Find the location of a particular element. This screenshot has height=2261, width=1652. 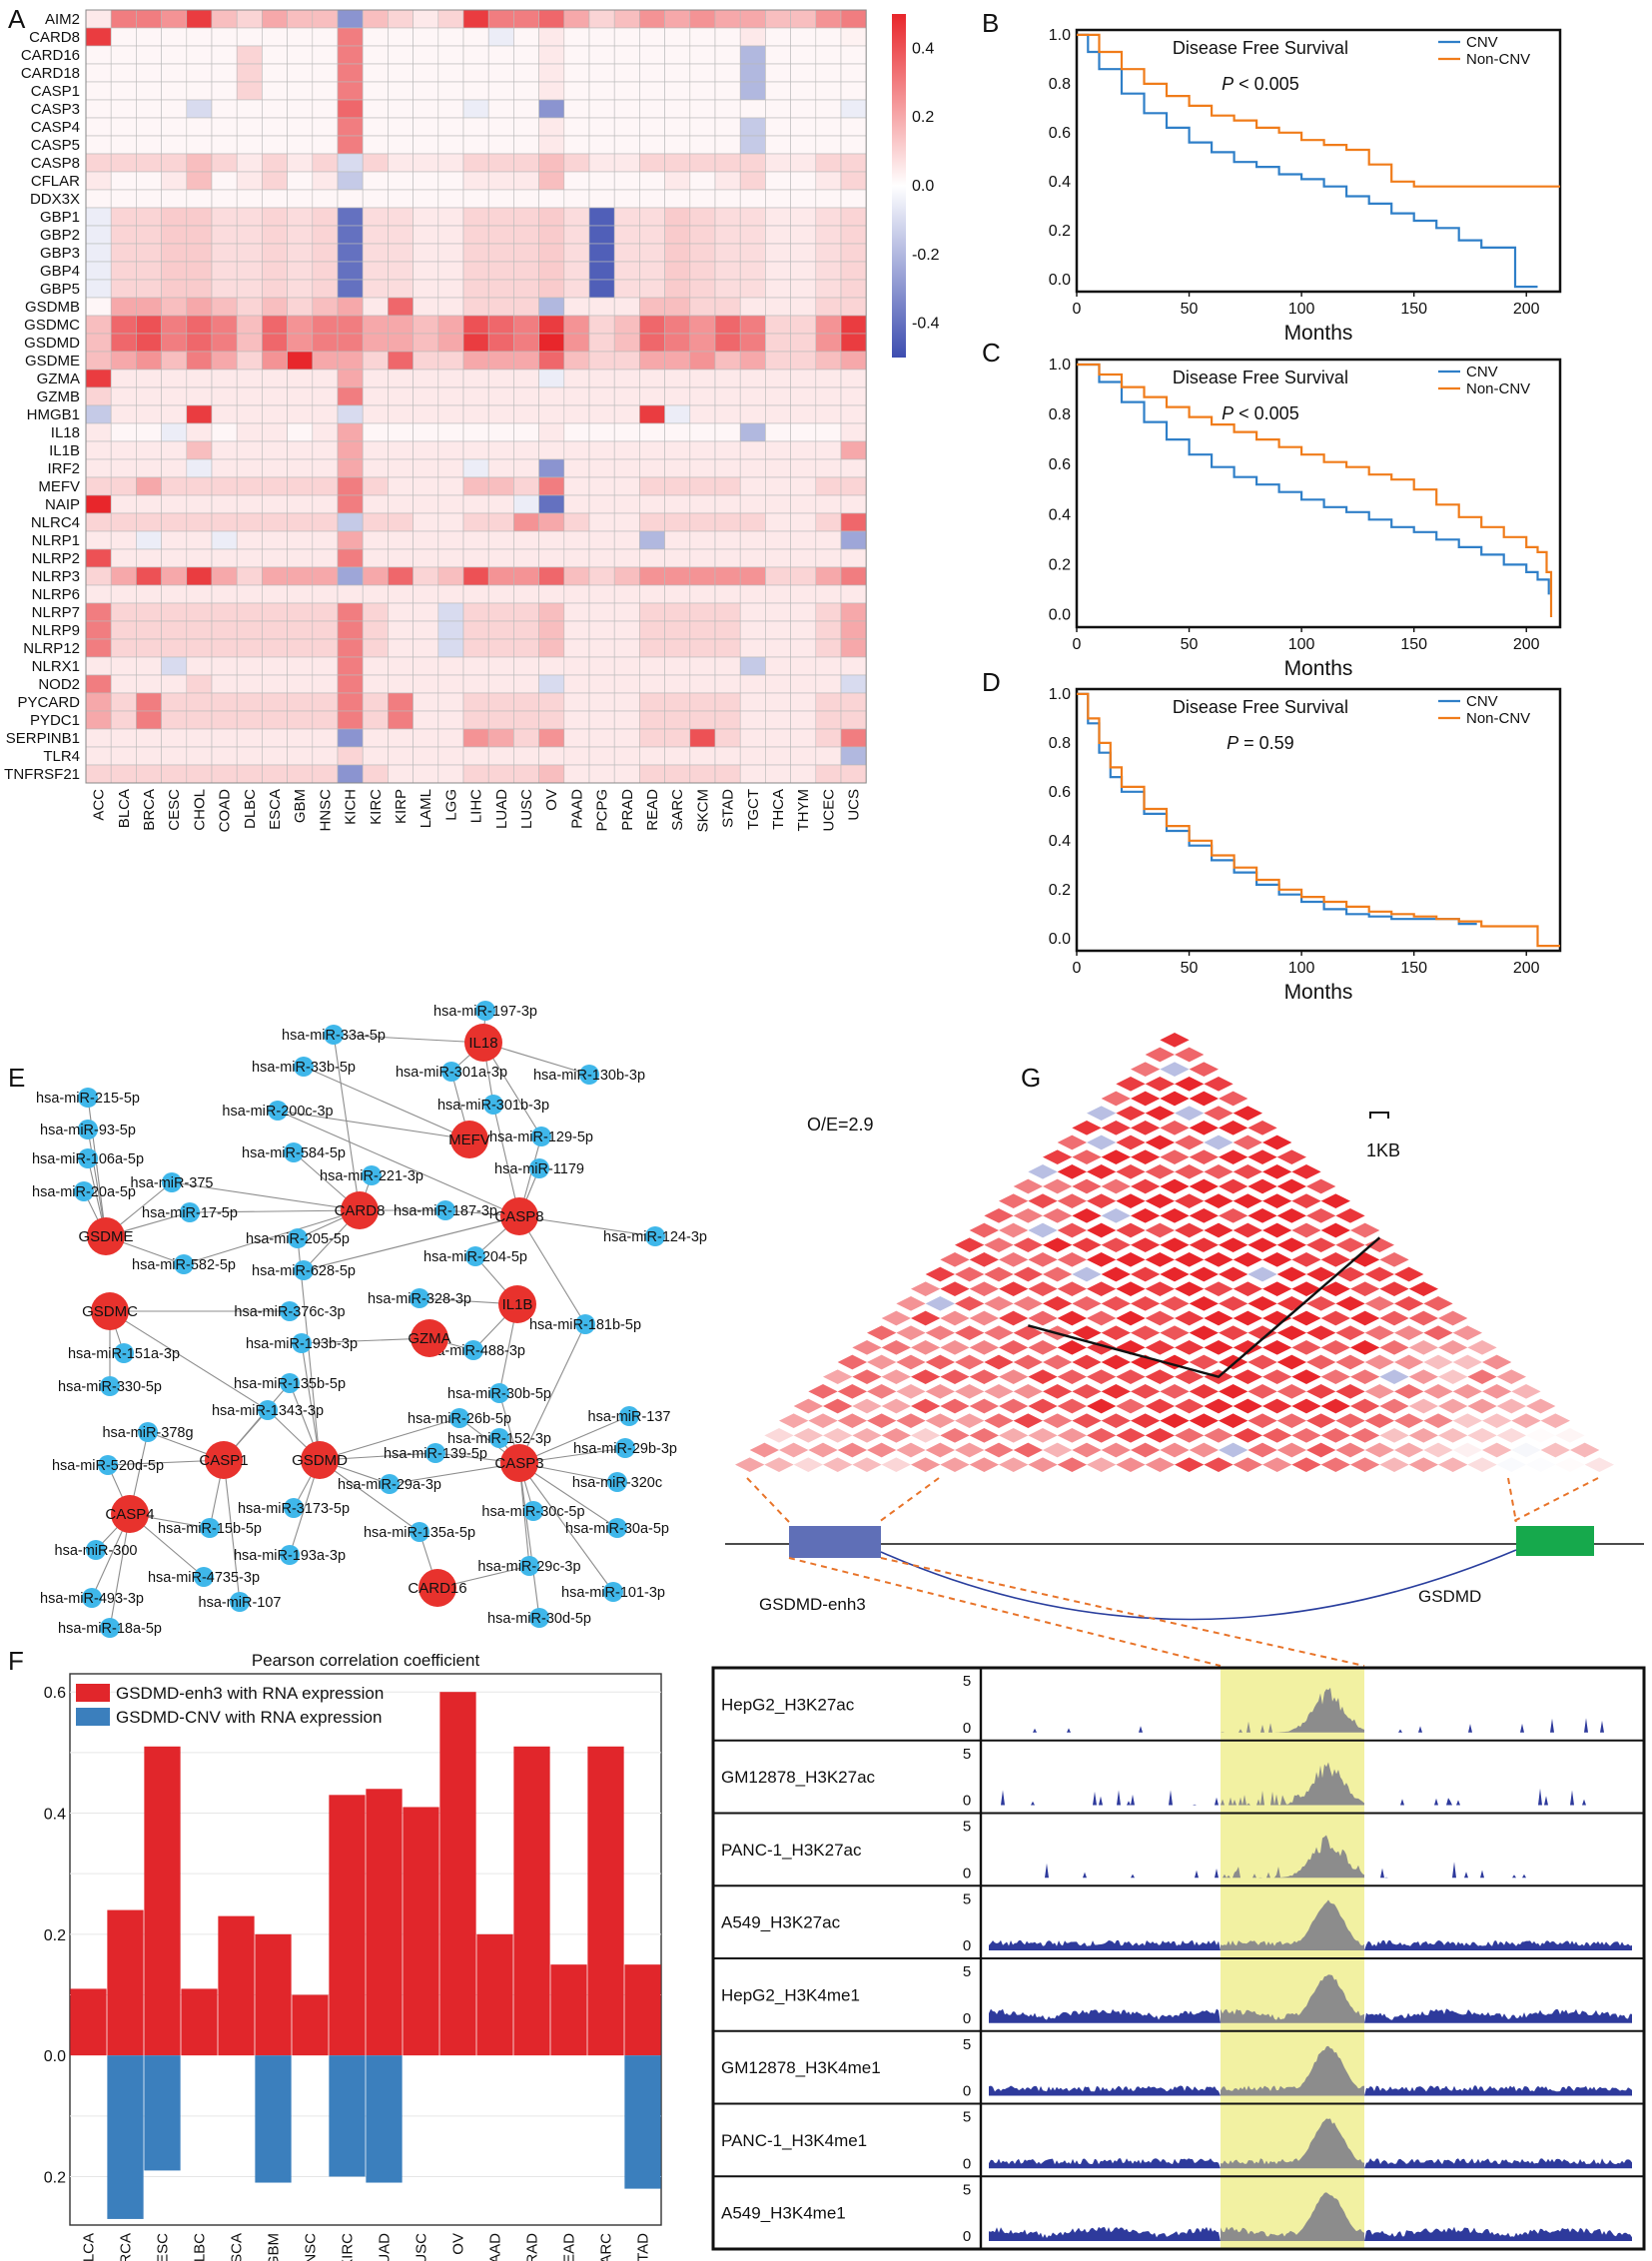

heatmap-row-label: NOD2 is located at coordinates (59, 684).